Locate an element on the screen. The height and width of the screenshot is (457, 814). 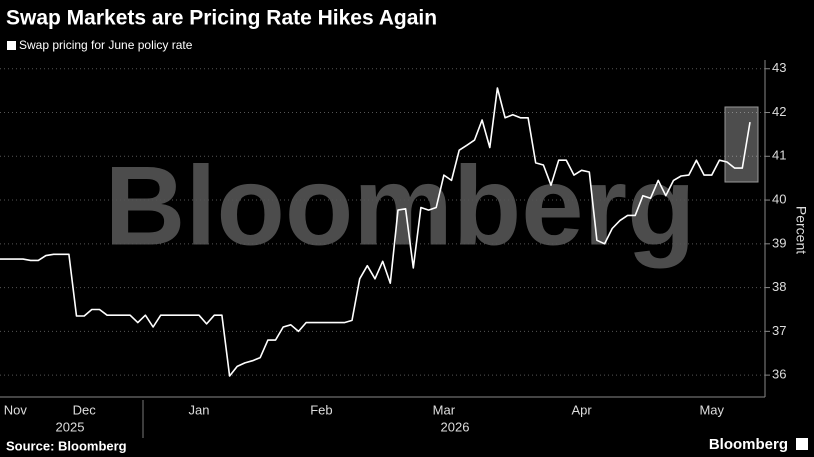
y-tick-label: 36 is located at coordinates (779, 374).